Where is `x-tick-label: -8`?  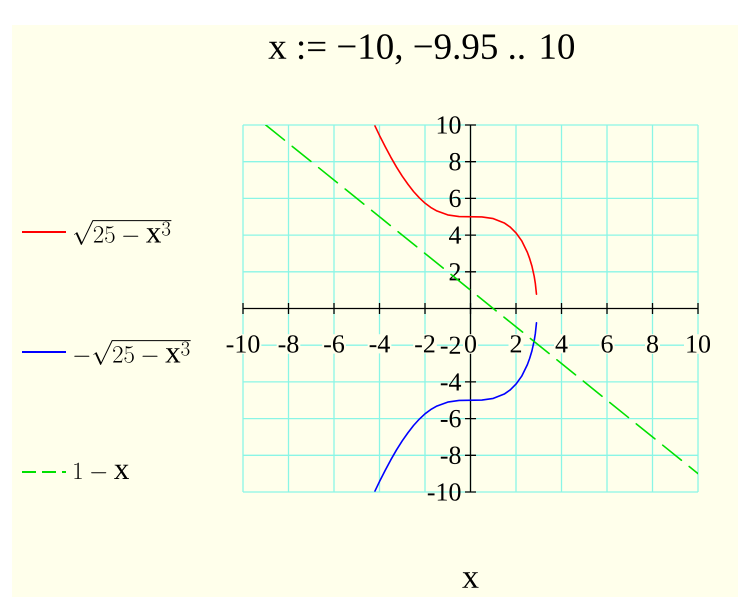 x-tick-label: -8 is located at coordinates (288, 344).